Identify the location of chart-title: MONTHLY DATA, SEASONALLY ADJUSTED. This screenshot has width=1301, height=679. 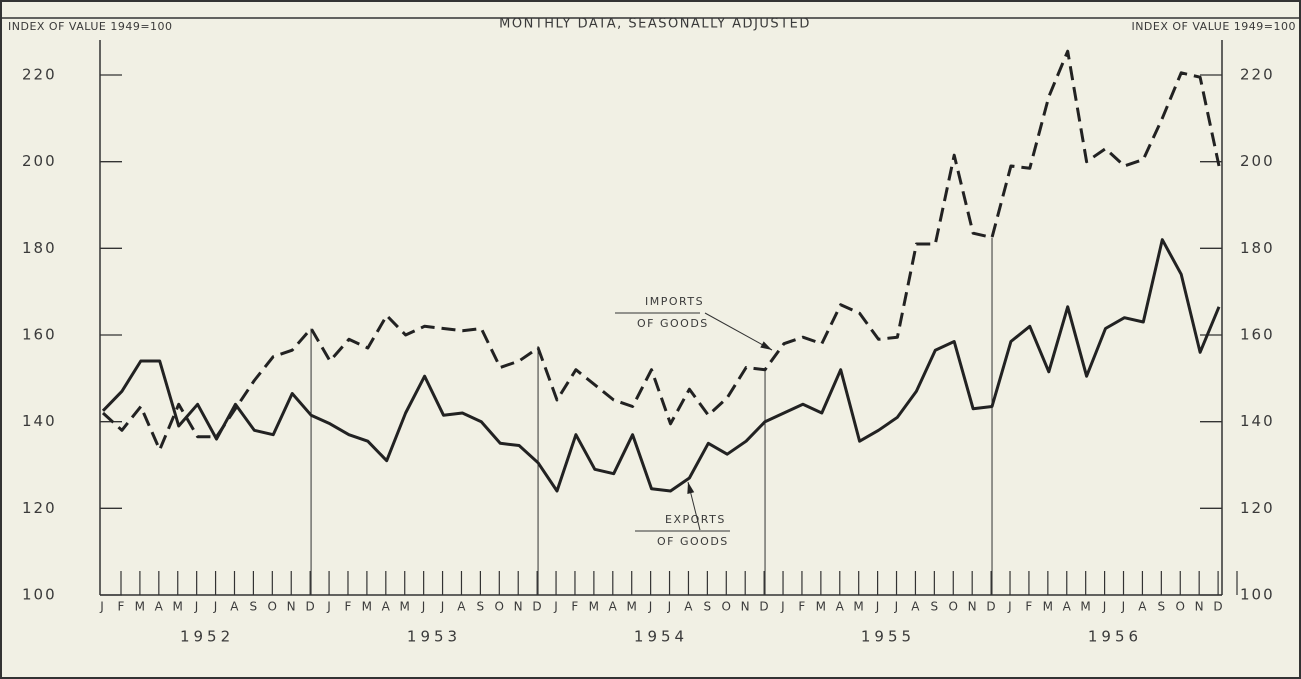
(655, 24).